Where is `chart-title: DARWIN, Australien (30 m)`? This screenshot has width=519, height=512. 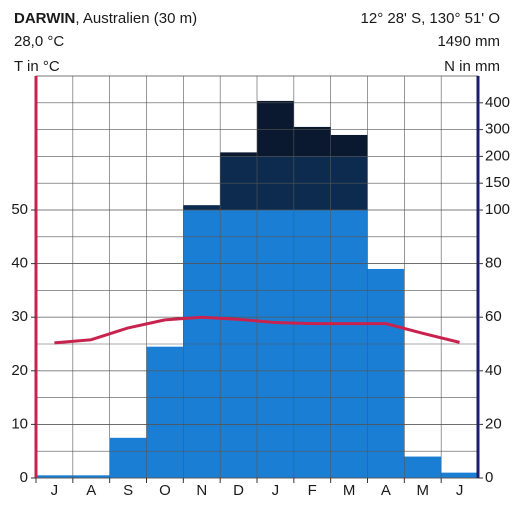
chart-title: DARWIN, Australien (30 m) is located at coordinates (105, 18).